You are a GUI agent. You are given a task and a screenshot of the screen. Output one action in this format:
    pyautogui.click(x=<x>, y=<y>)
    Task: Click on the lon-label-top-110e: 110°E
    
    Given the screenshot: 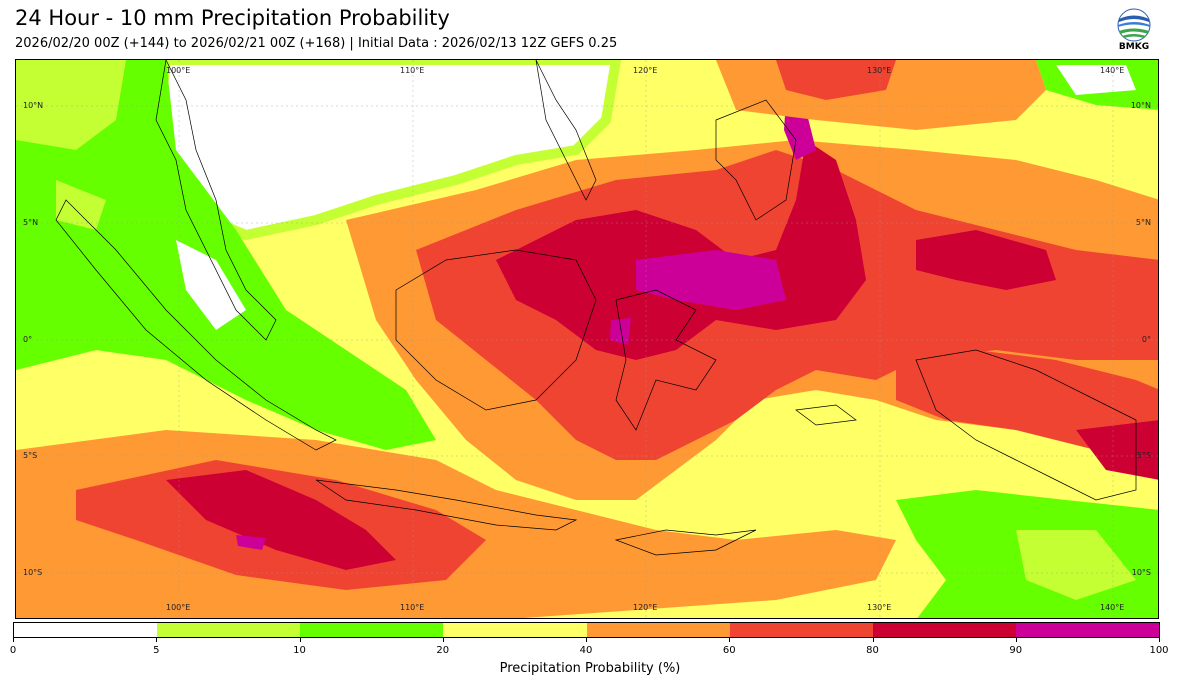 What is the action you would take?
    pyautogui.click(x=412, y=70)
    